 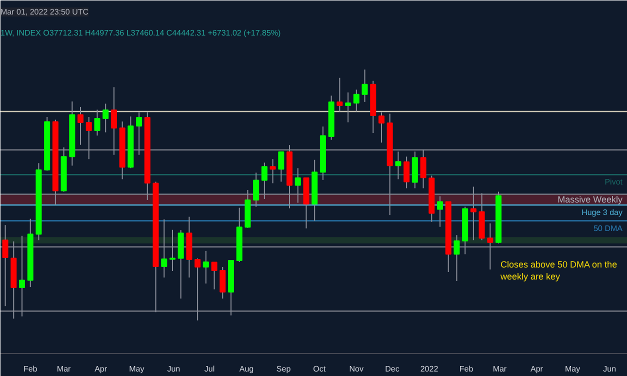 What do you see at coordinates (392, 369) in the screenshot?
I see `x-tick-label: Dec` at bounding box center [392, 369].